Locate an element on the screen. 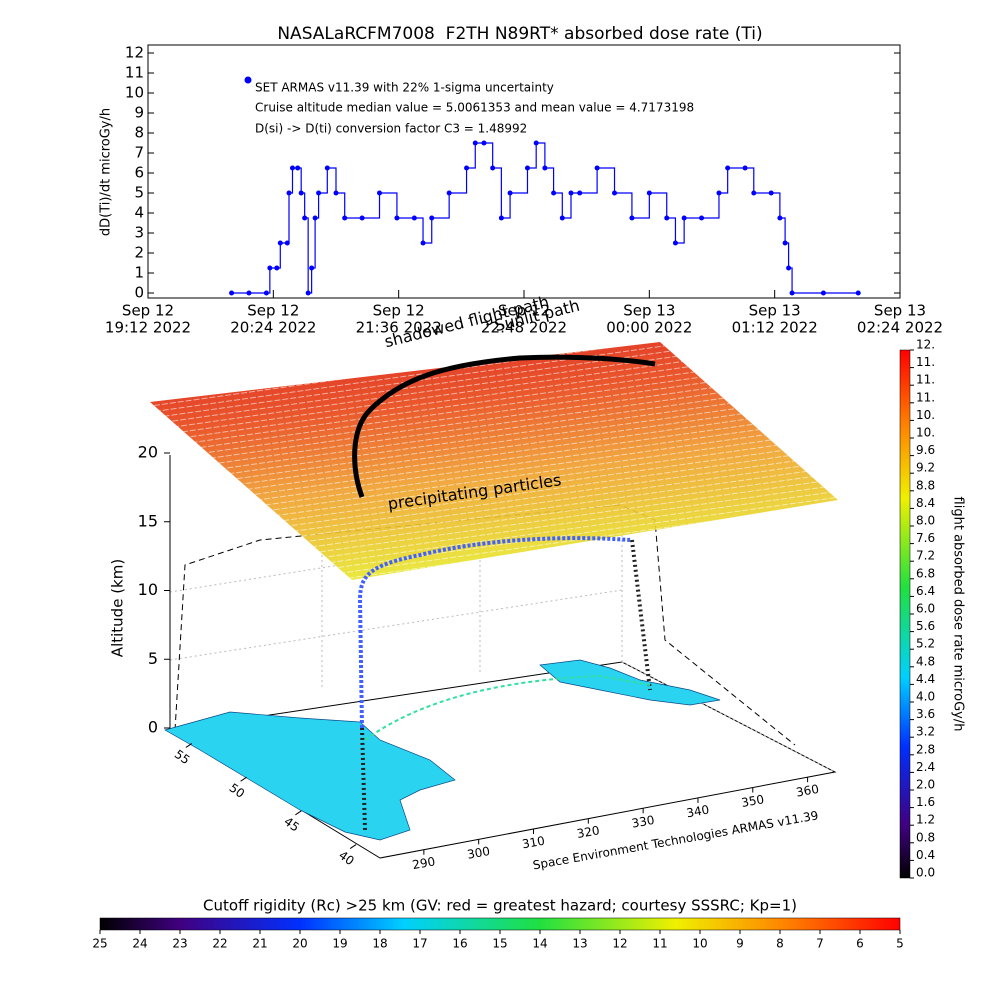  colorbar-tick-label: 6 is located at coordinates (860, 944).